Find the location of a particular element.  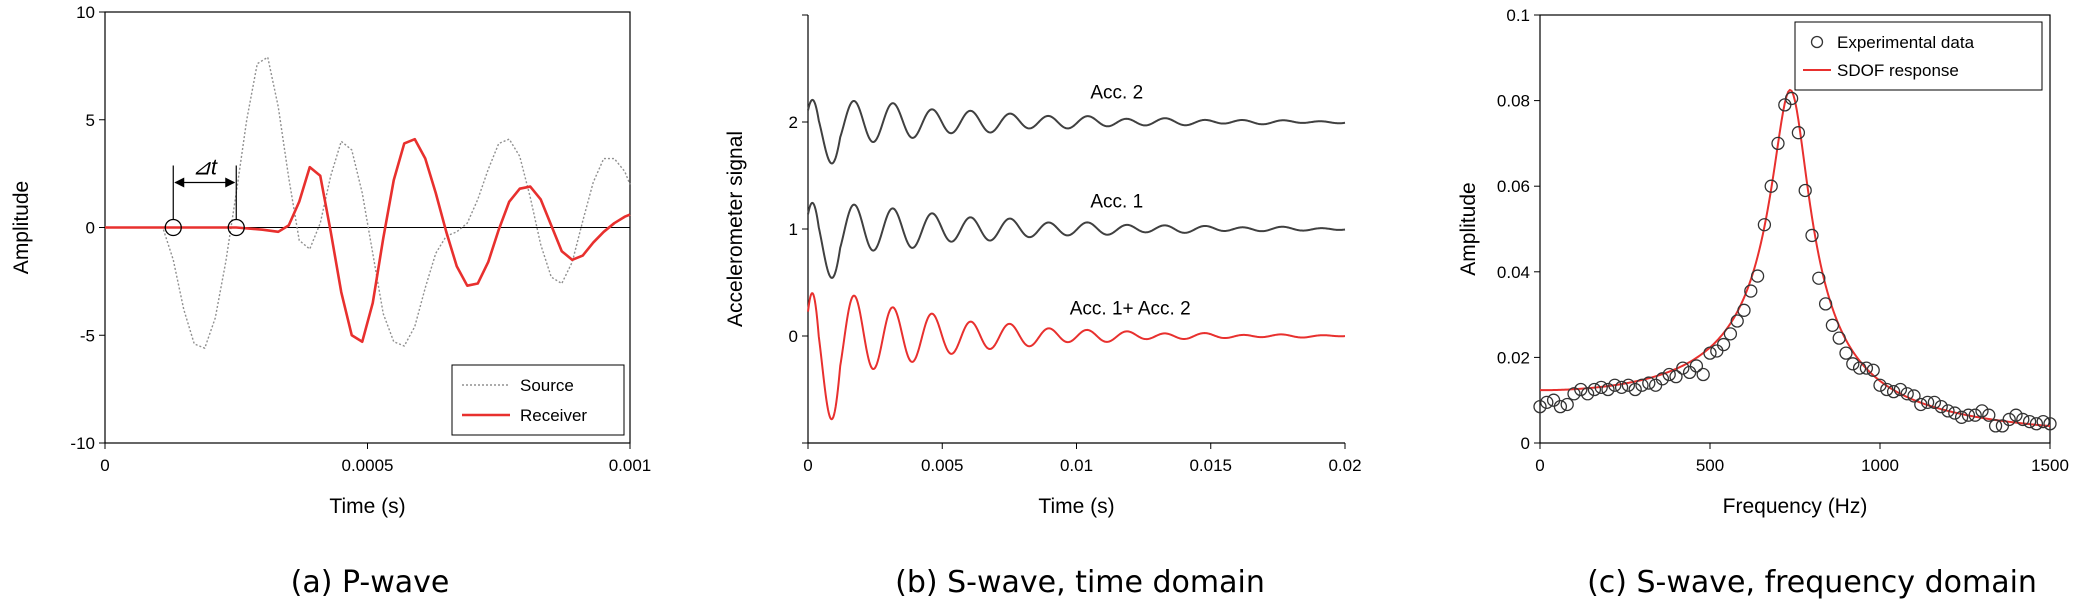

panel-a-x-tick-label: 0.0005 is located at coordinates (368, 465).